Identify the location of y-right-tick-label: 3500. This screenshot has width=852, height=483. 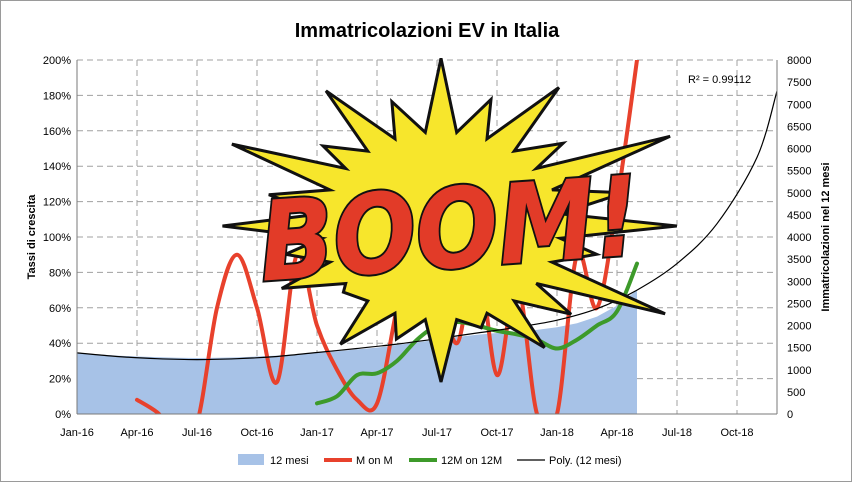
(799, 260).